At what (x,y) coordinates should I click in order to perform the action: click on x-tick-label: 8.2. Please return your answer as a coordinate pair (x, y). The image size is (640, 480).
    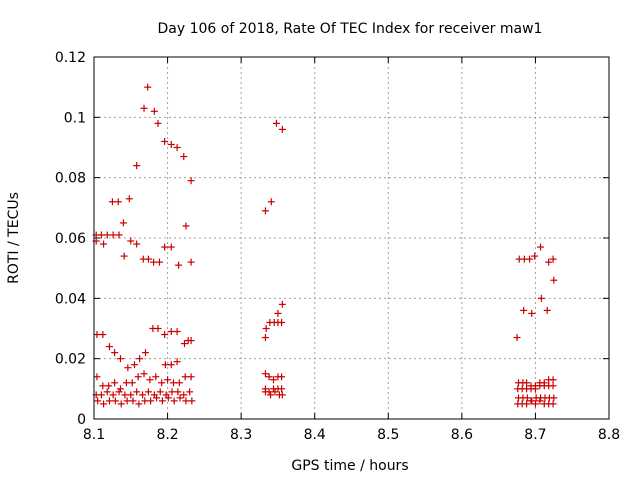
    Looking at the image, I should click on (167, 435).